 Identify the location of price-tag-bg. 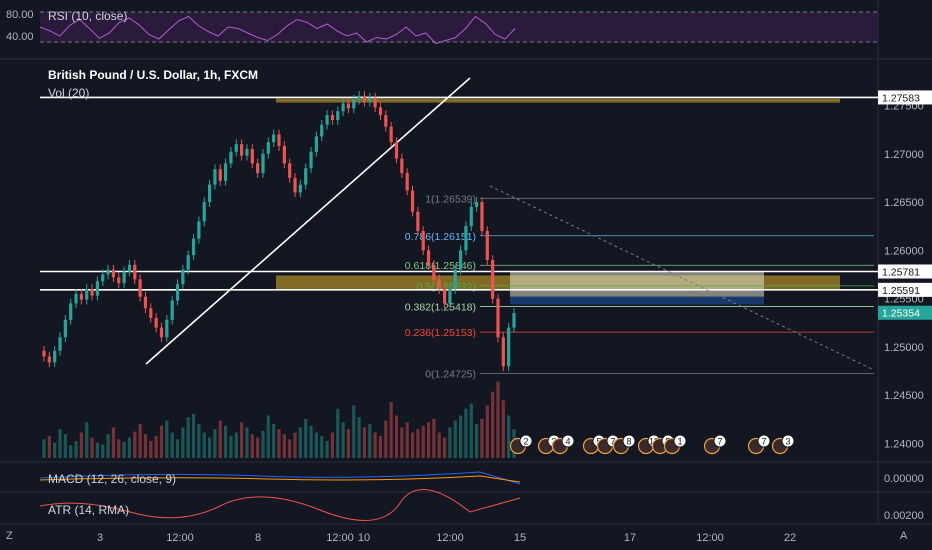
(905, 289).